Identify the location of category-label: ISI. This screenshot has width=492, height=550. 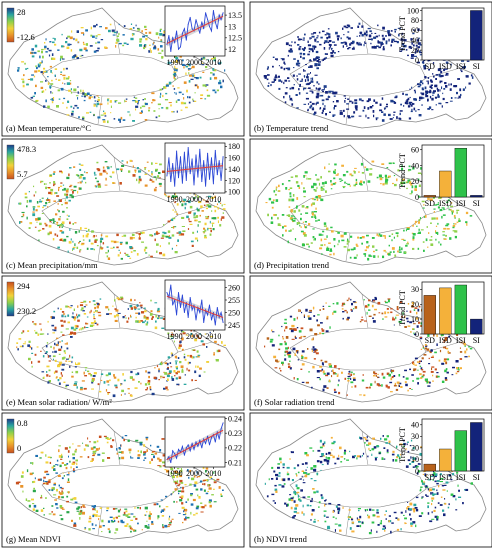
(461, 203).